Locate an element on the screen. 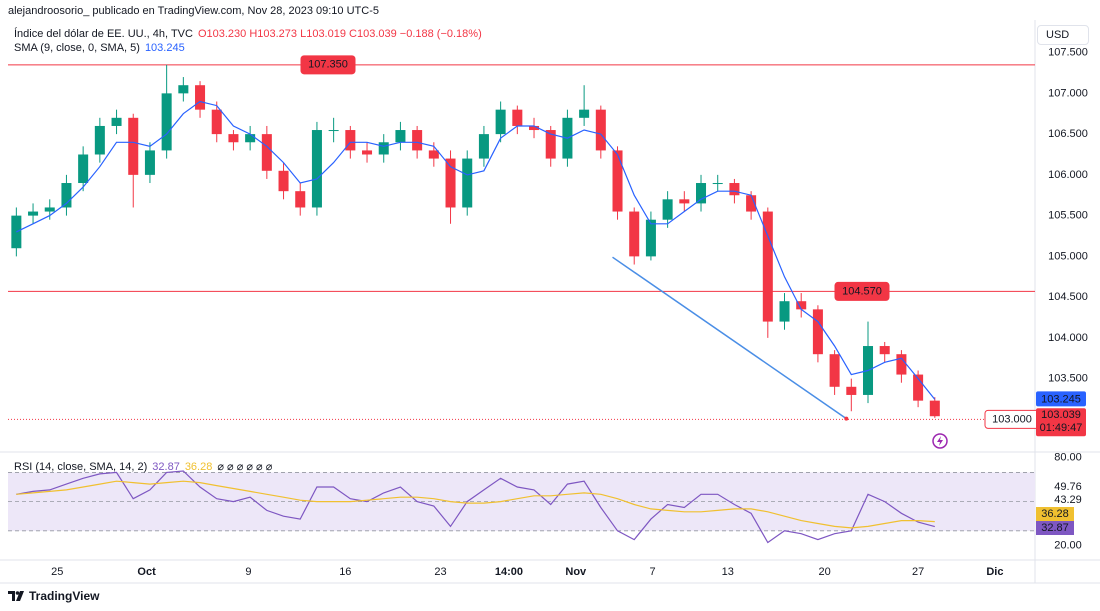 Image resolution: width=1100 pixels, height=611 pixels. currency-button: USD is located at coordinates (1063, 35).